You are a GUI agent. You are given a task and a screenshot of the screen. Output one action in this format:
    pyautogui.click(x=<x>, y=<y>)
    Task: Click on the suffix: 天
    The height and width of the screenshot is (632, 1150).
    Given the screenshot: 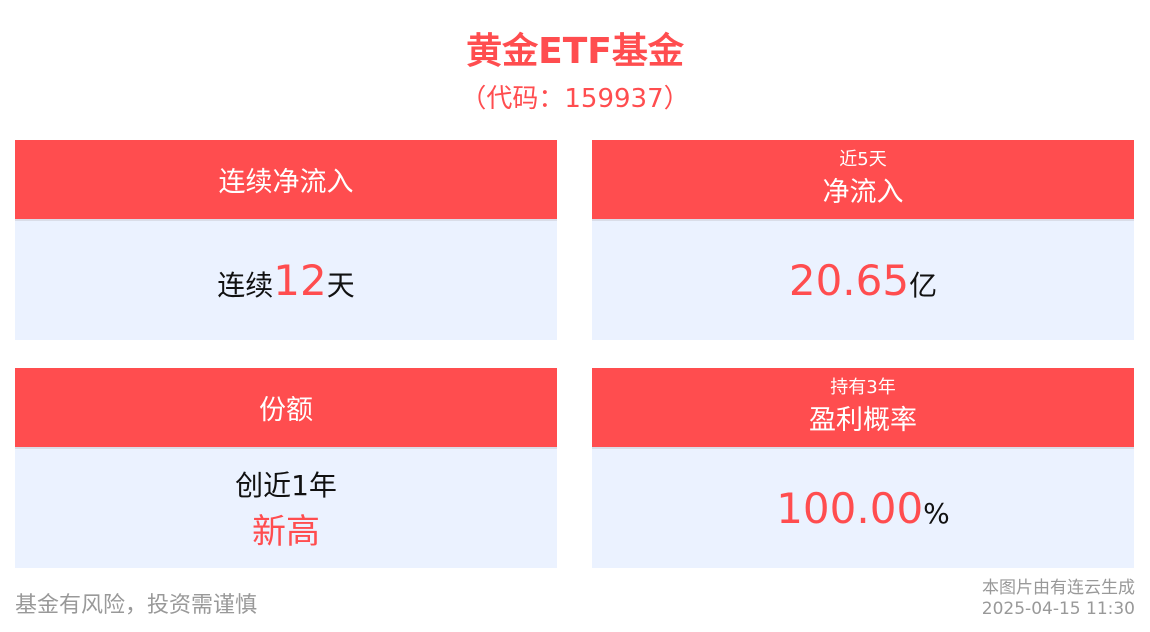 What is the action you would take?
    pyautogui.click(x=340, y=285)
    